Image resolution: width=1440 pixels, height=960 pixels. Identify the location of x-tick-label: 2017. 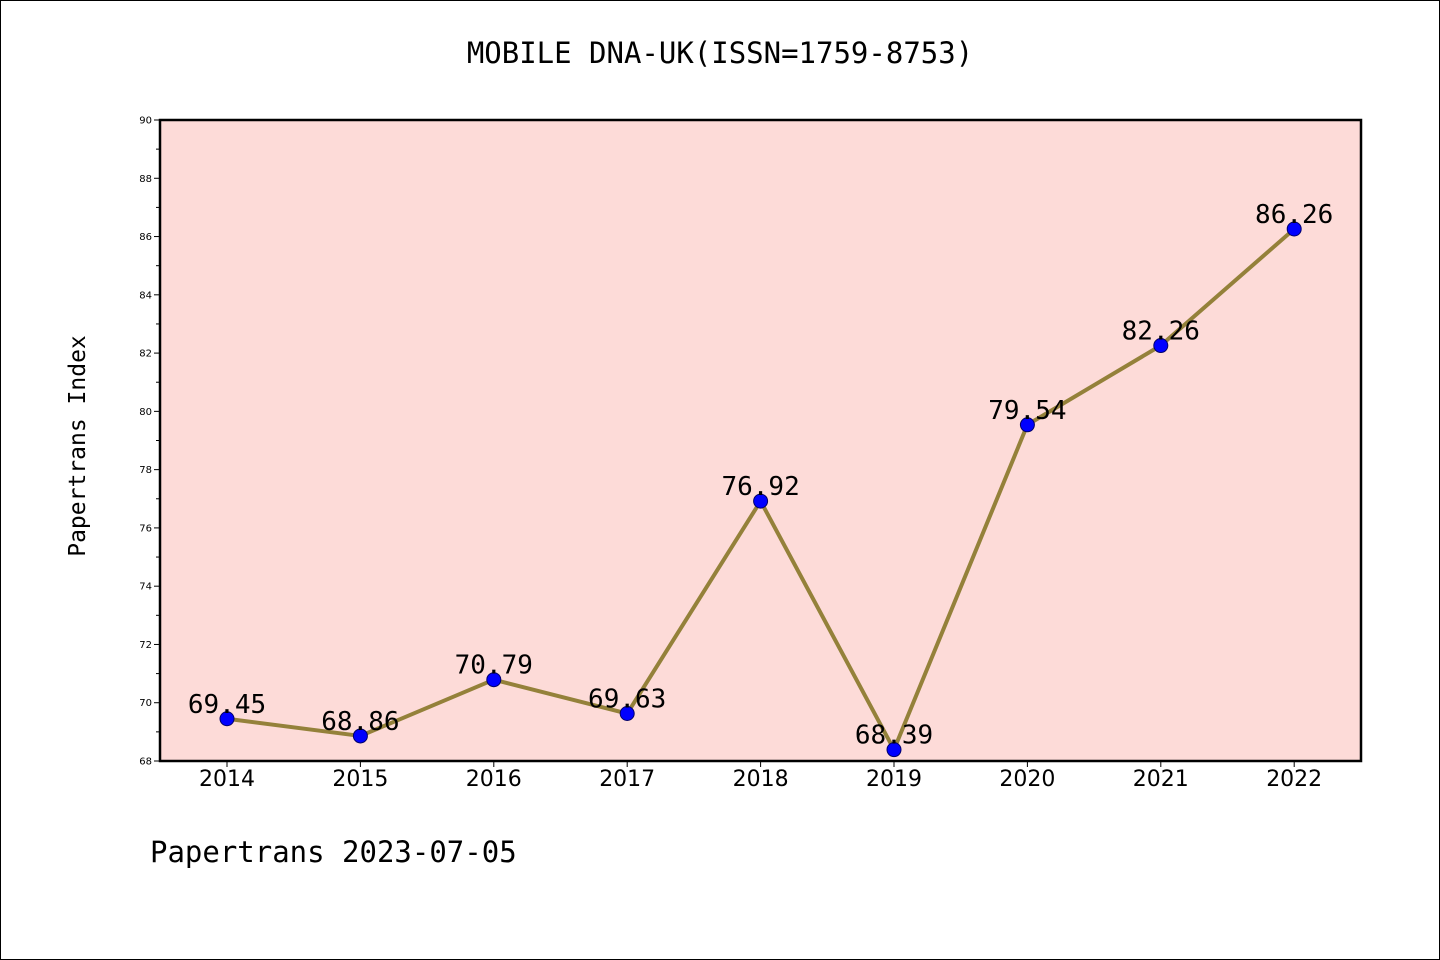
(627, 779).